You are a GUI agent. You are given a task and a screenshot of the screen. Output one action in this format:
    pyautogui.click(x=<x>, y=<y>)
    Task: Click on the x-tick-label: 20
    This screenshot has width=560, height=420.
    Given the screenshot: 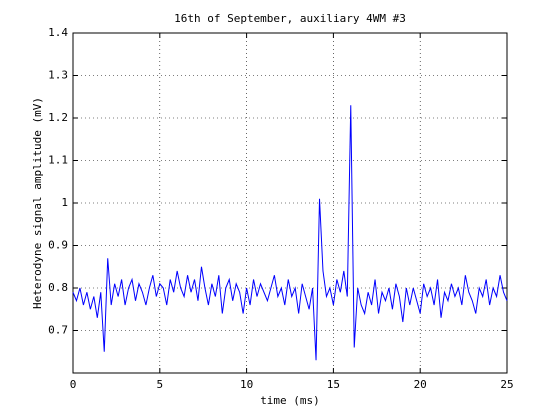 What is the action you would take?
    pyautogui.click(x=420, y=384)
    